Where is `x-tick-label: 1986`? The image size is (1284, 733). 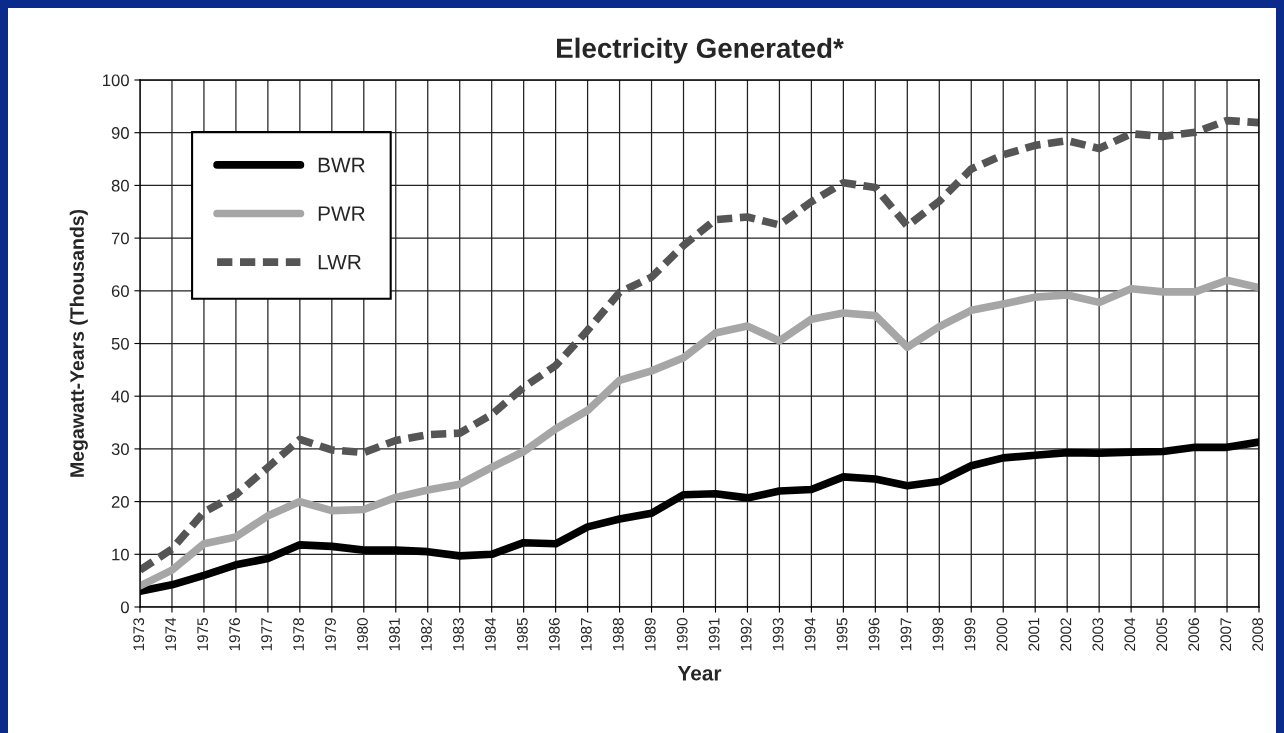
x-tick-label: 1986 is located at coordinates (554, 634).